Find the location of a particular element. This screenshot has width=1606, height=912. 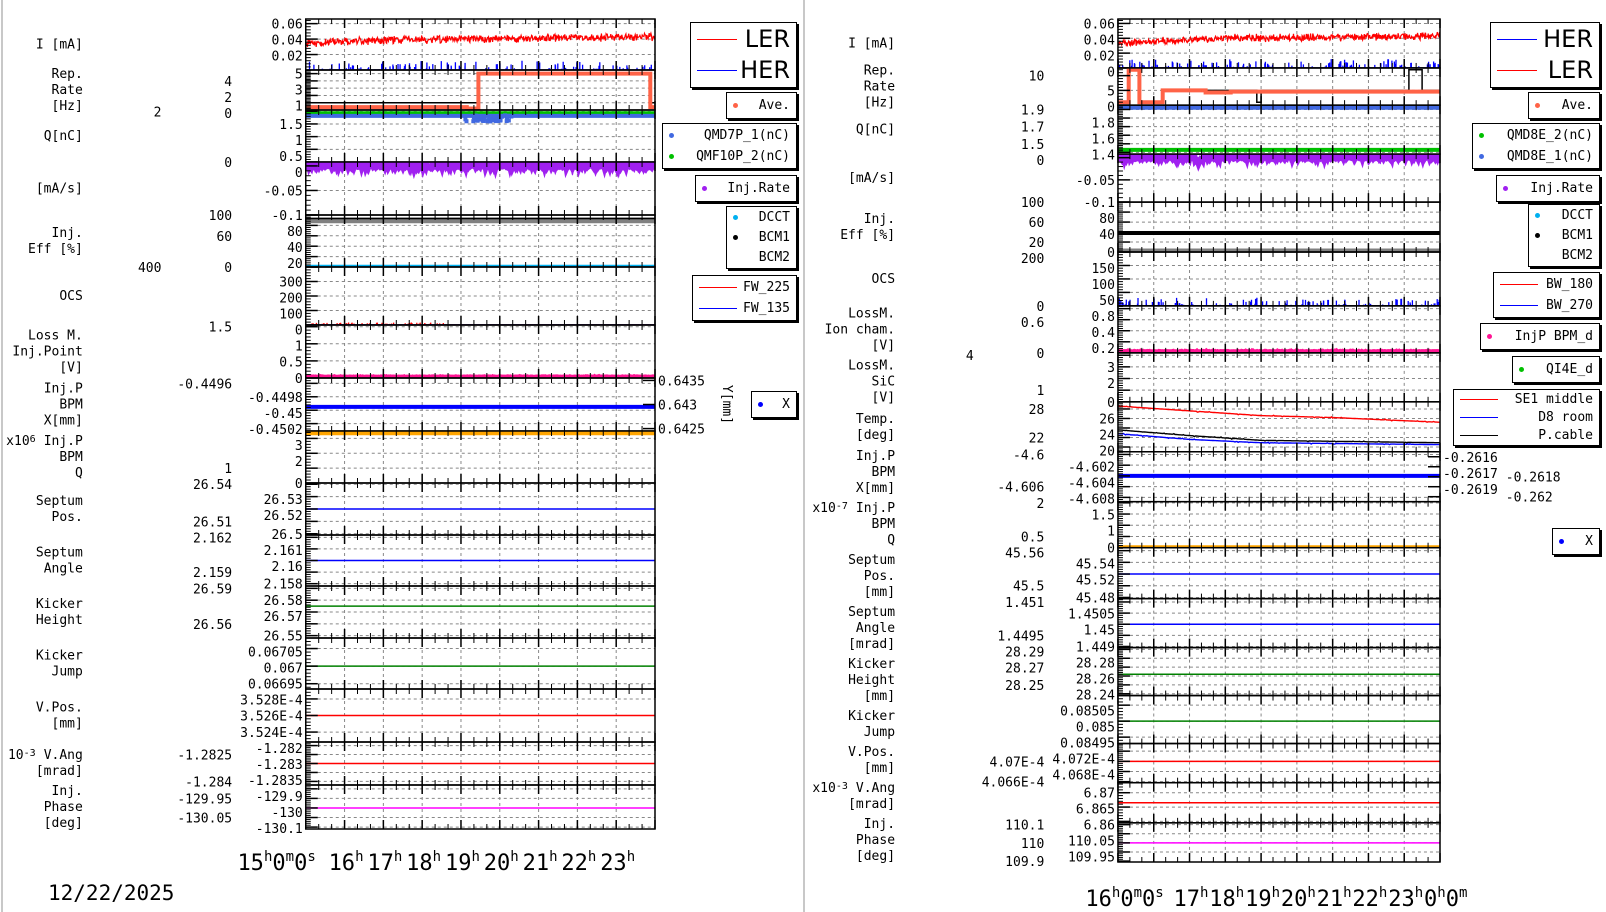

axis-multiplier: x10-7 is located at coordinates (830, 508).